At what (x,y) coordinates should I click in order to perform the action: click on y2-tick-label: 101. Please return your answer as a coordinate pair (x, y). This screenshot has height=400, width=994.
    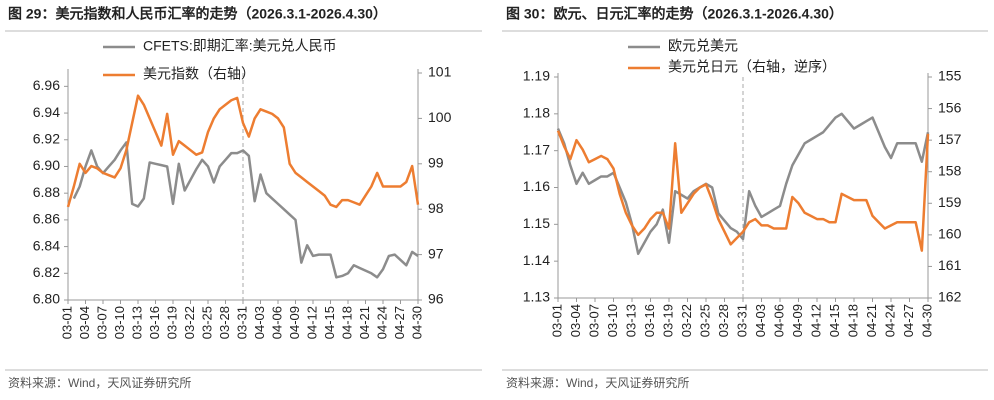
    Looking at the image, I should click on (440, 72).